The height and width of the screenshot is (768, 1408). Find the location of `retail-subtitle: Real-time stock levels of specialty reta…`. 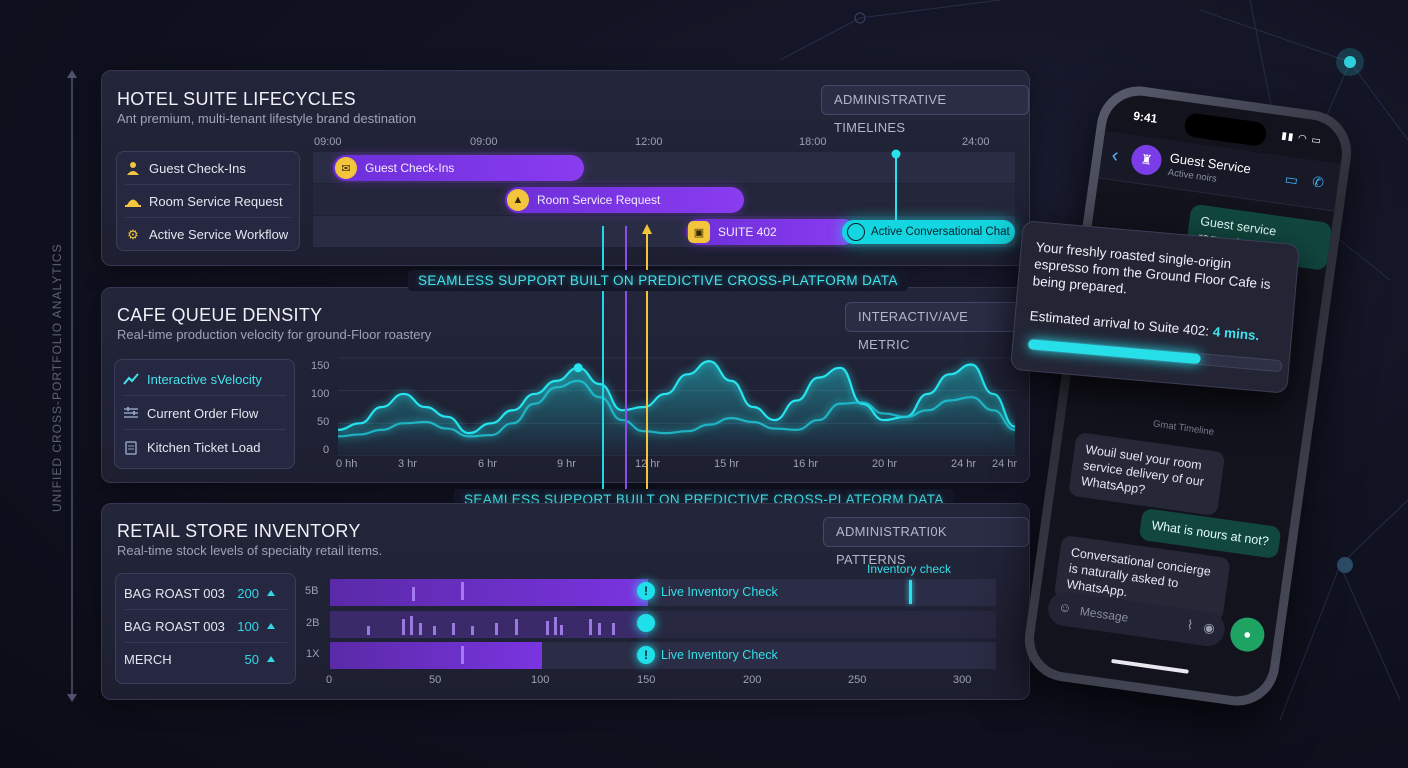

retail-subtitle: Real-time stock levels of specialty reta… is located at coordinates (250, 550).